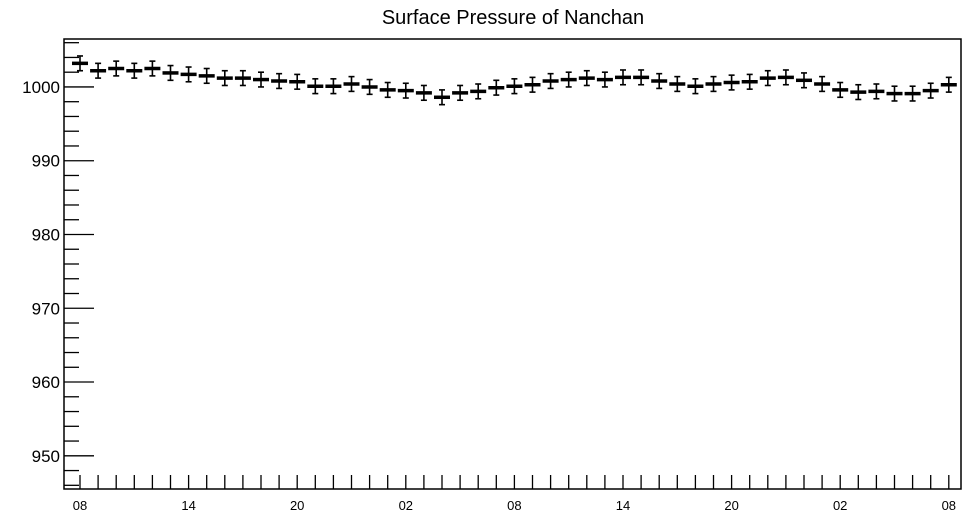 The height and width of the screenshot is (518, 968). What do you see at coordinates (46, 456) in the screenshot?
I see `y-tick-label: 950` at bounding box center [46, 456].